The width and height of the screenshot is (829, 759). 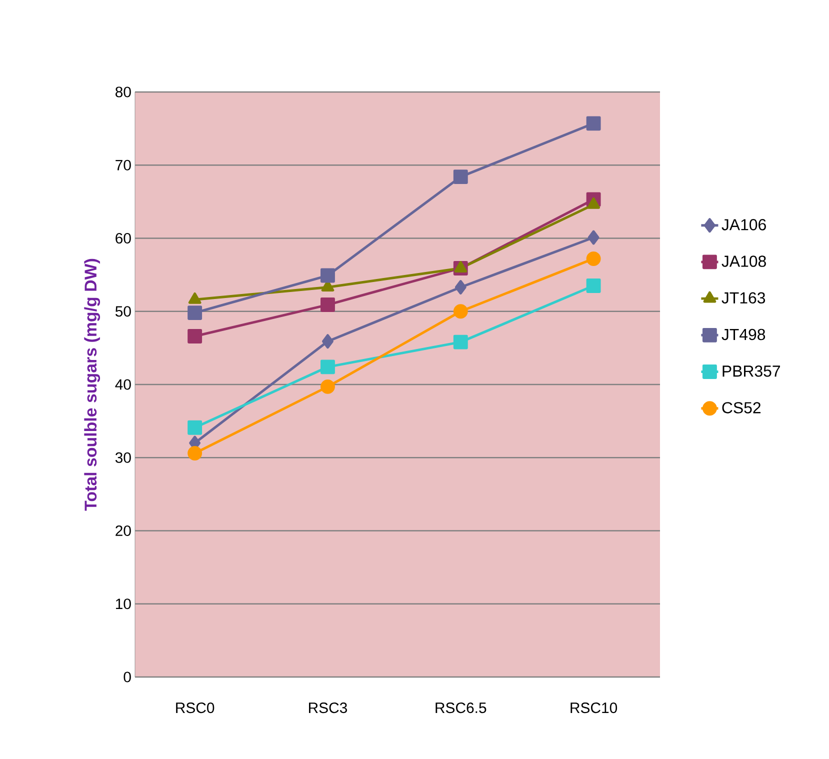 What do you see at coordinates (594, 708) in the screenshot?
I see `x-tick-label: RSC10` at bounding box center [594, 708].